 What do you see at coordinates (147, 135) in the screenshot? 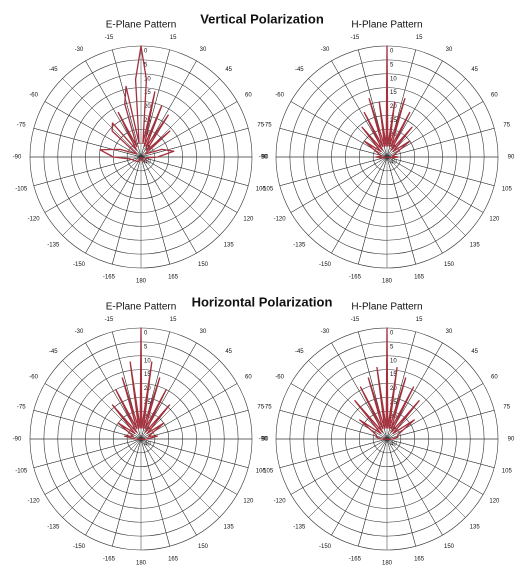
I see `r-tick-label: 30` at bounding box center [147, 135].